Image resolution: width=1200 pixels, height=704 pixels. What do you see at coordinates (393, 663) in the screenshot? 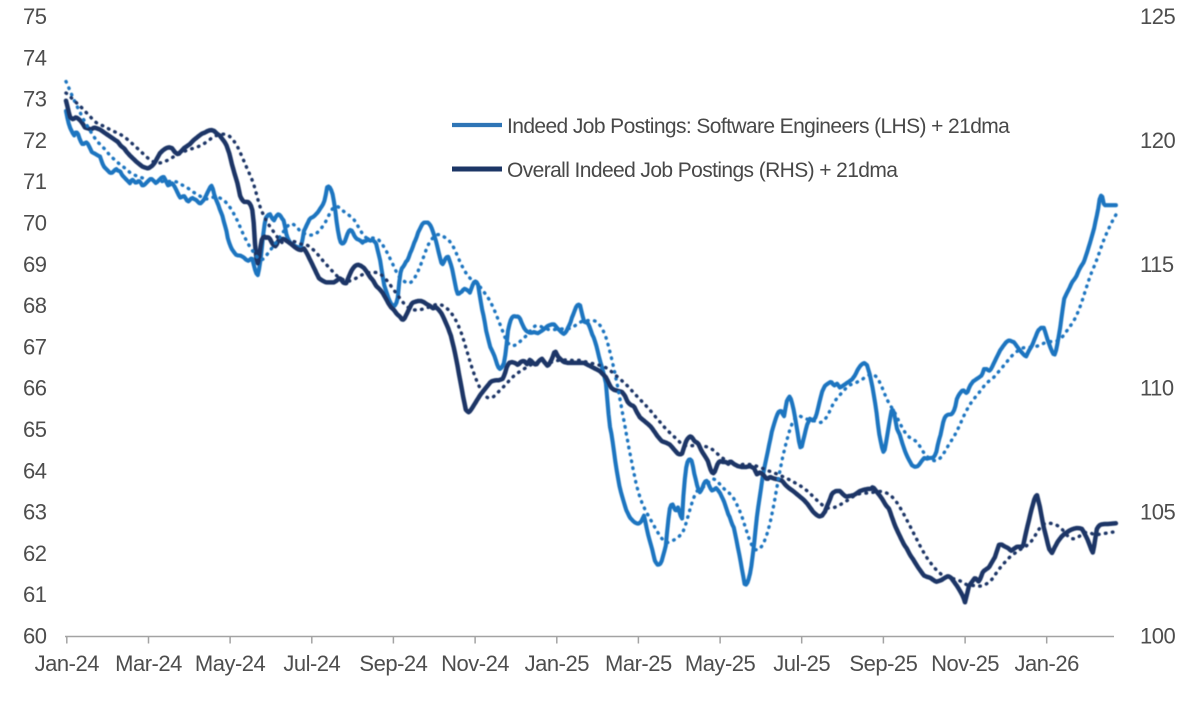
I see `svg-text: Sep-24` at bounding box center [393, 663].